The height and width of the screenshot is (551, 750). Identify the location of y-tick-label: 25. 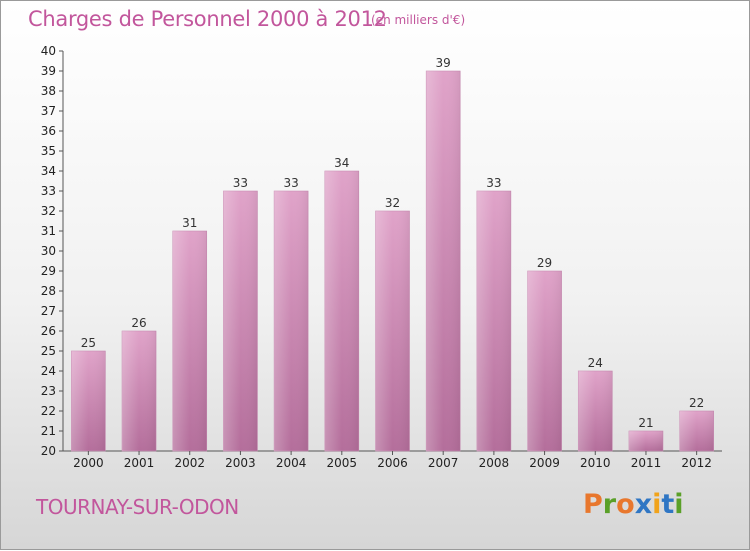
(48, 351).